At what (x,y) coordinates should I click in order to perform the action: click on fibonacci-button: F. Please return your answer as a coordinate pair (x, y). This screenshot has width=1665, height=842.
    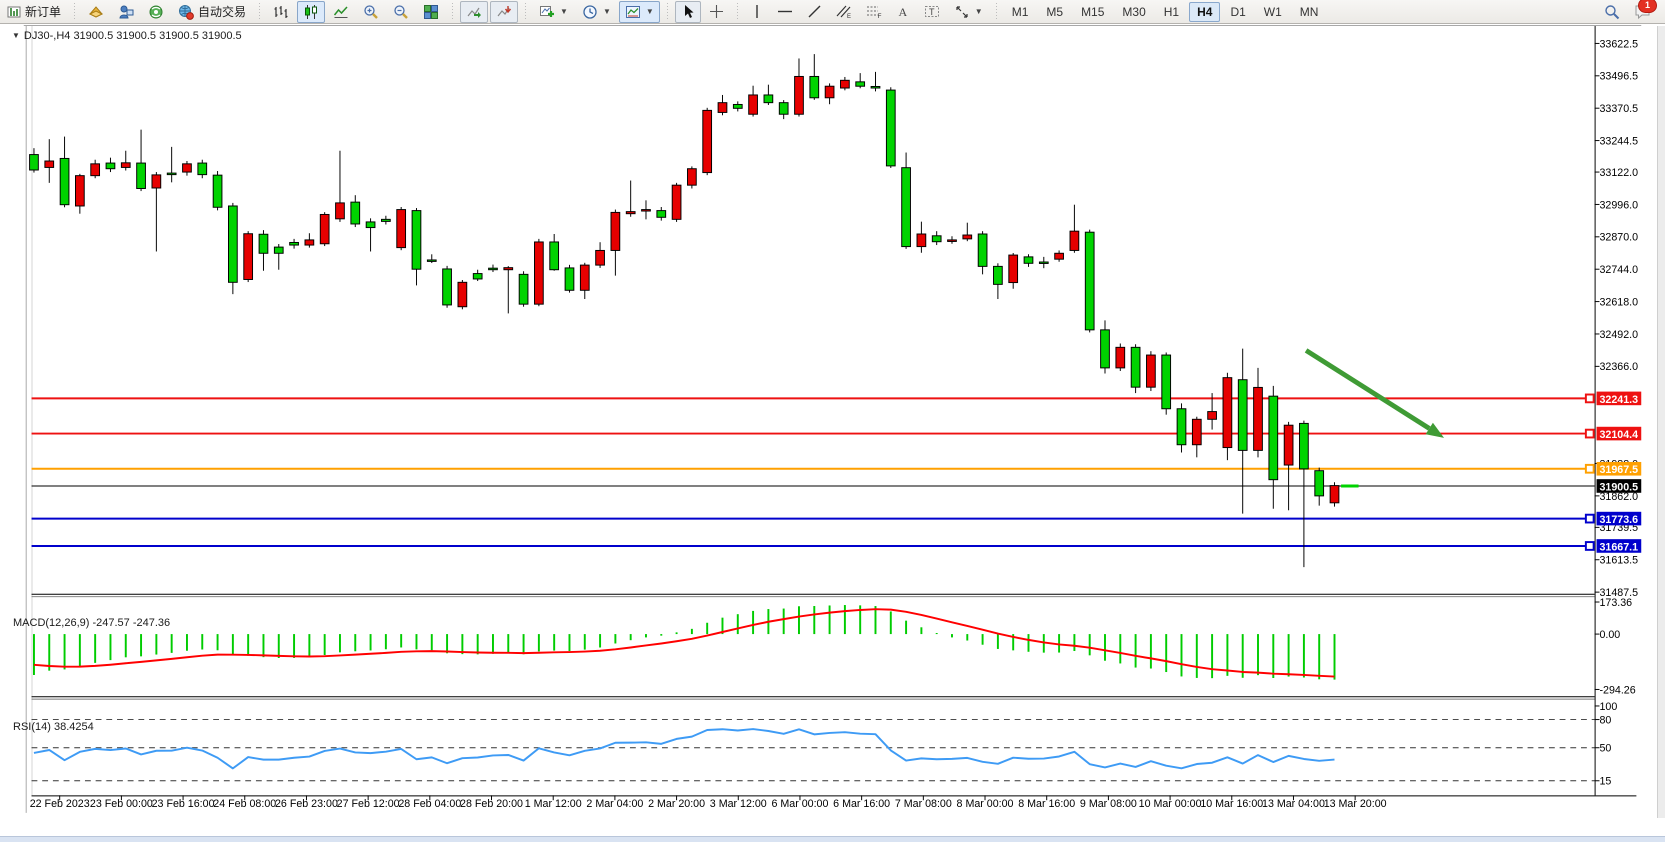
    Looking at the image, I should click on (874, 12).